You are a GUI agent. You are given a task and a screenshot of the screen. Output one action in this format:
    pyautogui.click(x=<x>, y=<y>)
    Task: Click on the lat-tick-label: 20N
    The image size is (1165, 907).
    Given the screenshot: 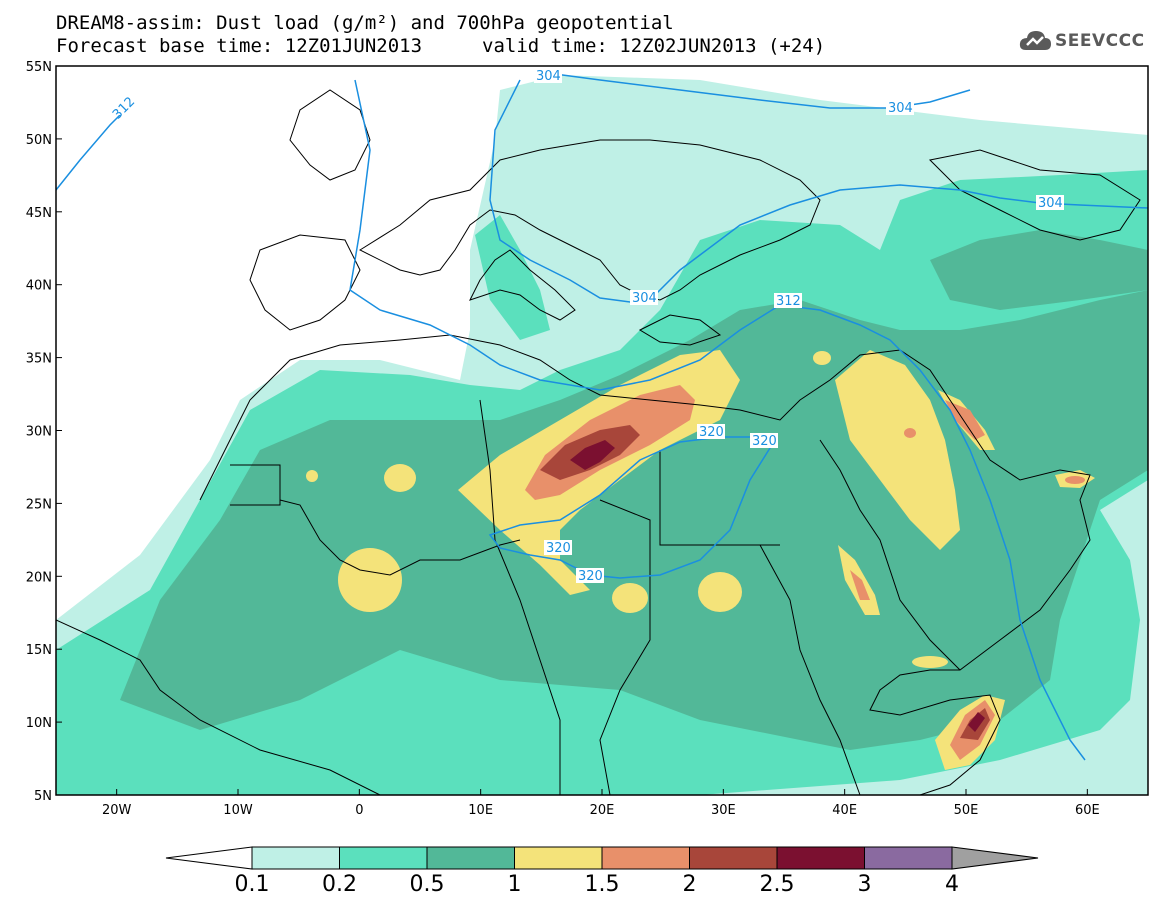 What is the action you would take?
    pyautogui.click(x=39, y=577)
    